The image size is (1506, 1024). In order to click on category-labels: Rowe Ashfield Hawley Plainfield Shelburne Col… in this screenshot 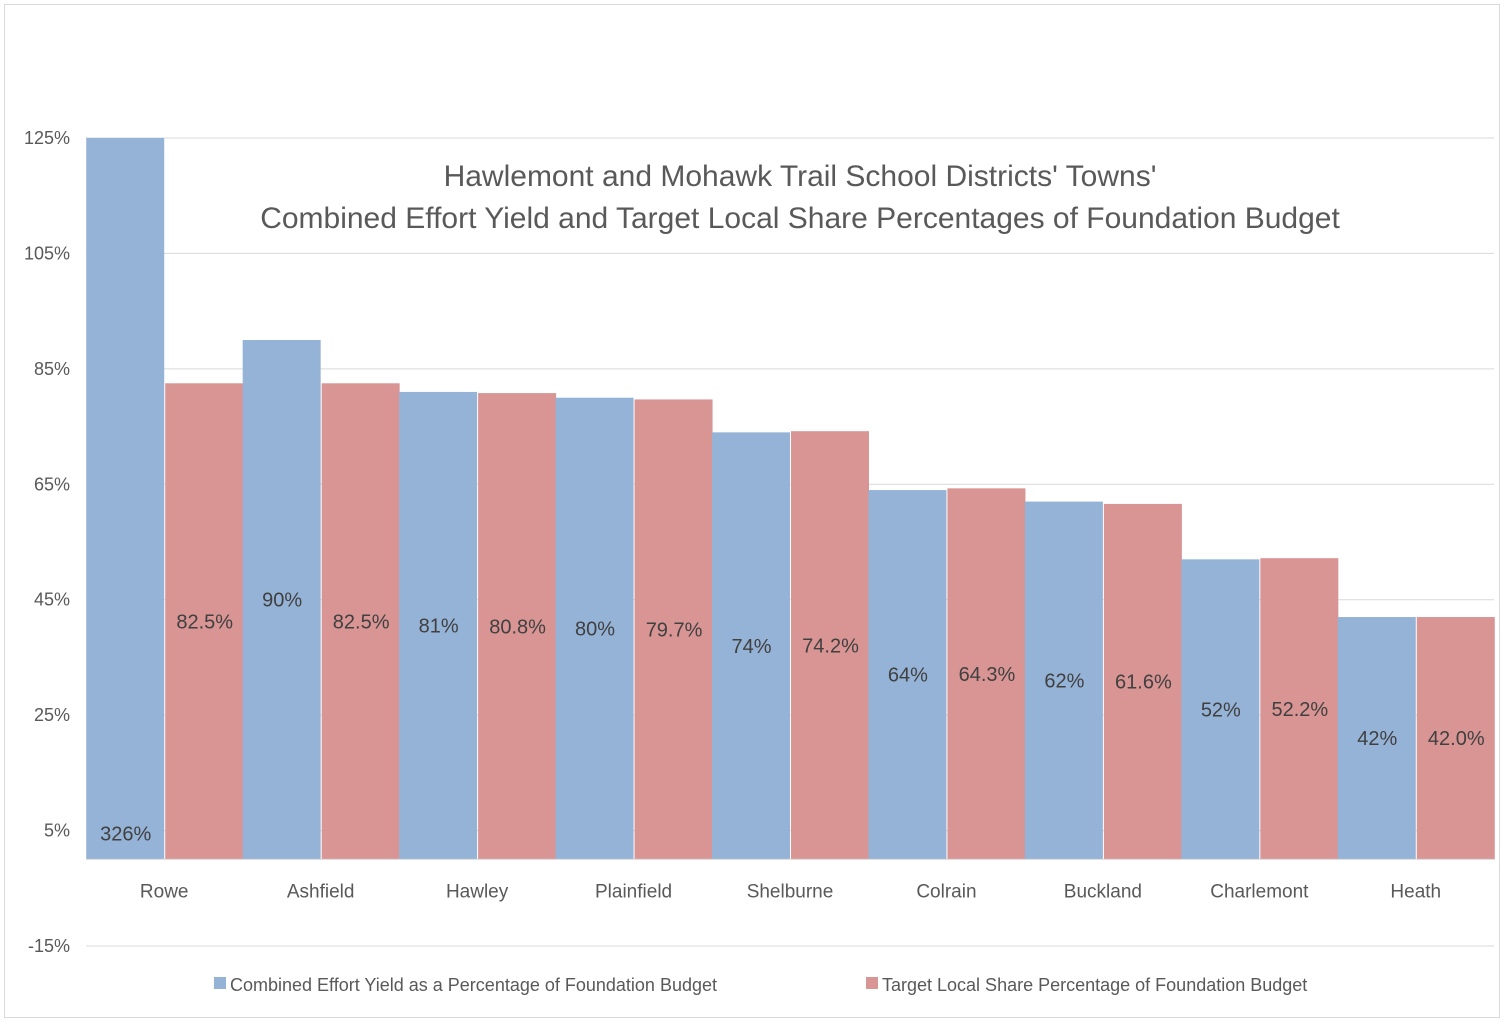, I will do `click(790, 891)`.